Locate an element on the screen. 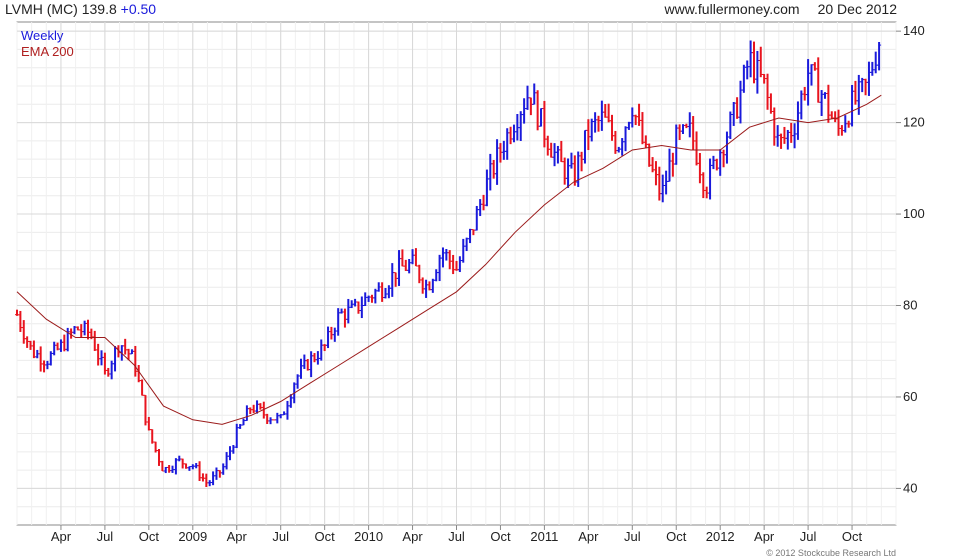 This screenshot has width=980, height=560. x-tick-label: 2011 is located at coordinates (544, 536).